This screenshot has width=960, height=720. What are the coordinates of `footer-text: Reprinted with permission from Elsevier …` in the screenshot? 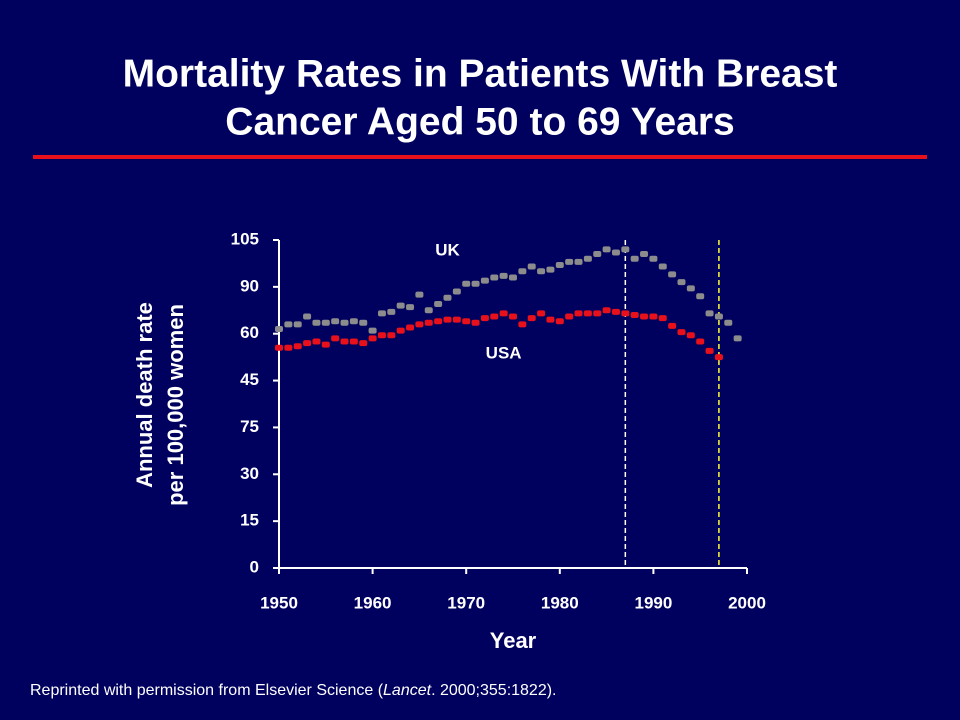 It's located at (207, 690).